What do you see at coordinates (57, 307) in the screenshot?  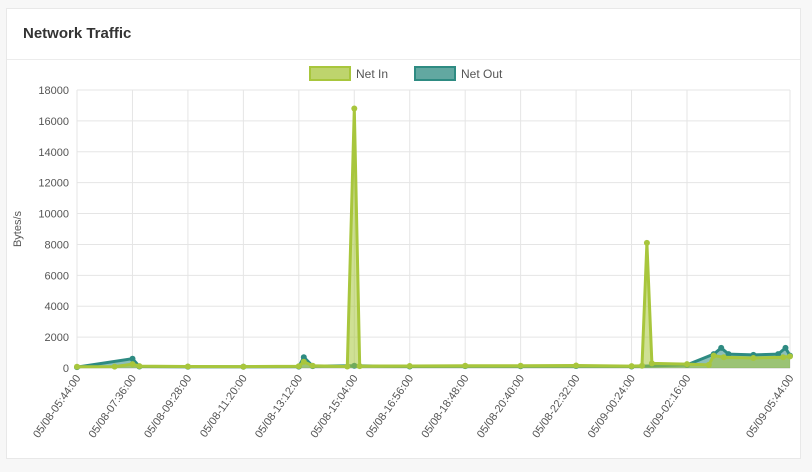 I see `y-tick-label: 4000` at bounding box center [57, 307].